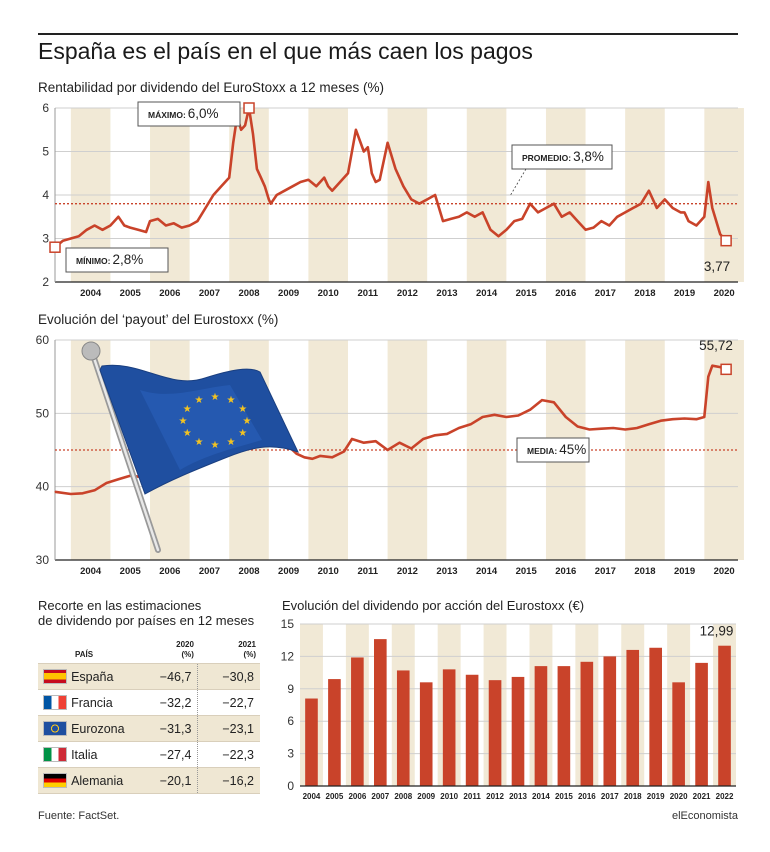  Describe the element at coordinates (43, 560) in the screenshot. I see `y-tick-label: 30` at that location.